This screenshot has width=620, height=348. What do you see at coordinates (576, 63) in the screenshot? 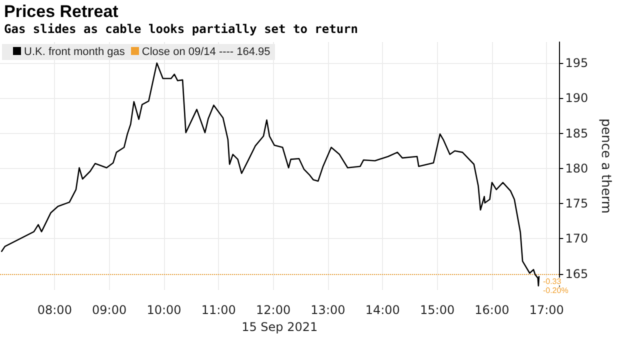
I see `y-tick-label: 195` at bounding box center [576, 63].